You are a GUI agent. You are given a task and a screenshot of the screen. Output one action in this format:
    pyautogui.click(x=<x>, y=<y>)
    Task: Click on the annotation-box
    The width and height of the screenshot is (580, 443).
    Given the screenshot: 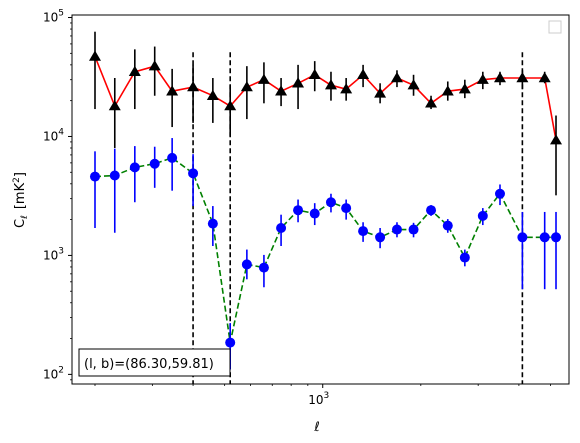 What is the action you would take?
    pyautogui.click(x=154, y=362)
    